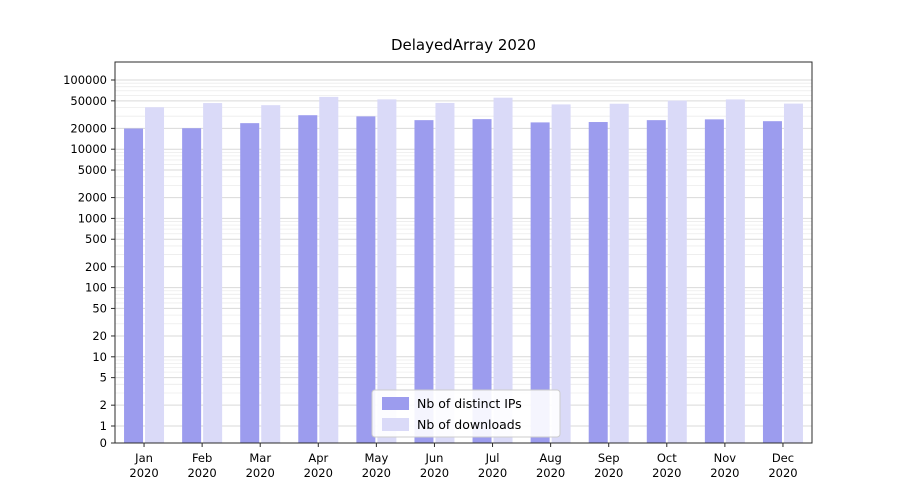 This screenshot has width=900, height=500. Describe the element at coordinates (103, 426) in the screenshot. I see `y-tick-label: 1` at that location.